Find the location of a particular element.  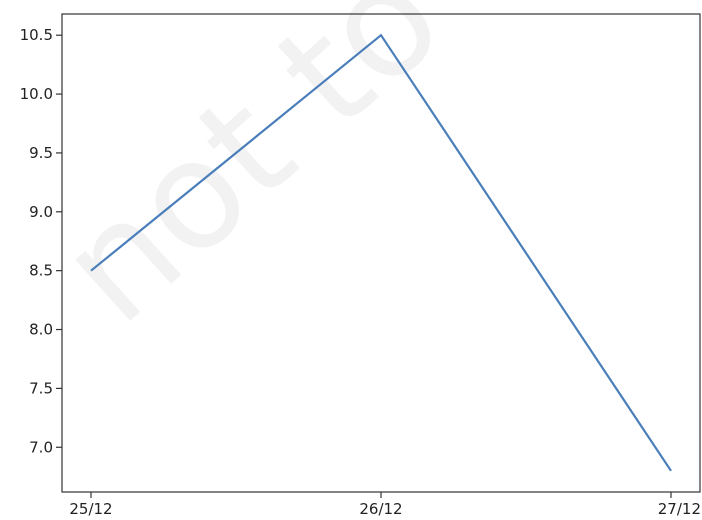

x-tick-label: 27/12 is located at coordinates (679, 509).